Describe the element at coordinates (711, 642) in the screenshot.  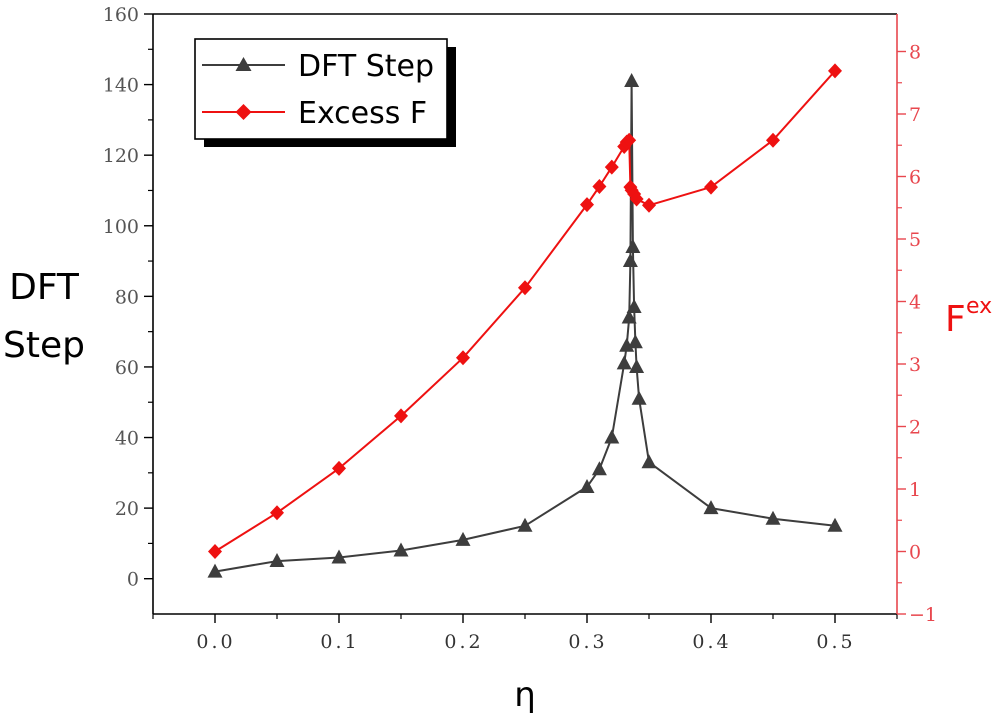
I see `x-tick-label: 0.4` at that location.